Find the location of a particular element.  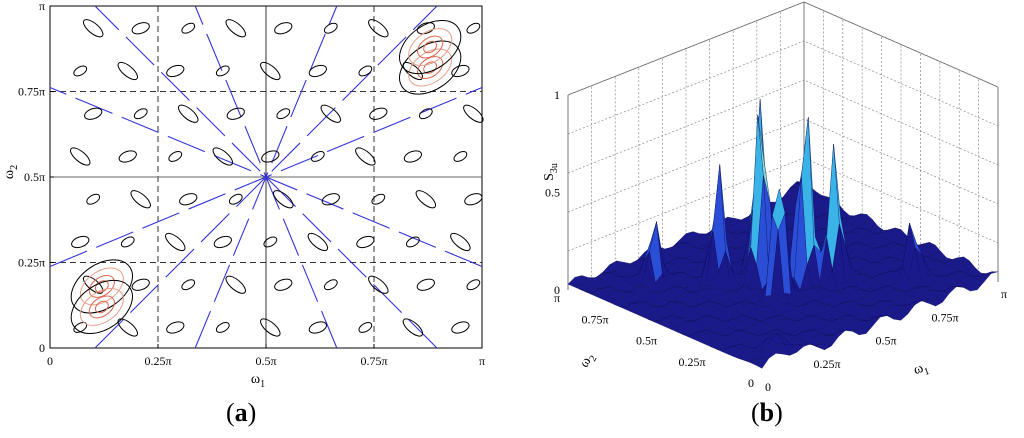

y-tick-label: 0.75π is located at coordinates (31, 92).